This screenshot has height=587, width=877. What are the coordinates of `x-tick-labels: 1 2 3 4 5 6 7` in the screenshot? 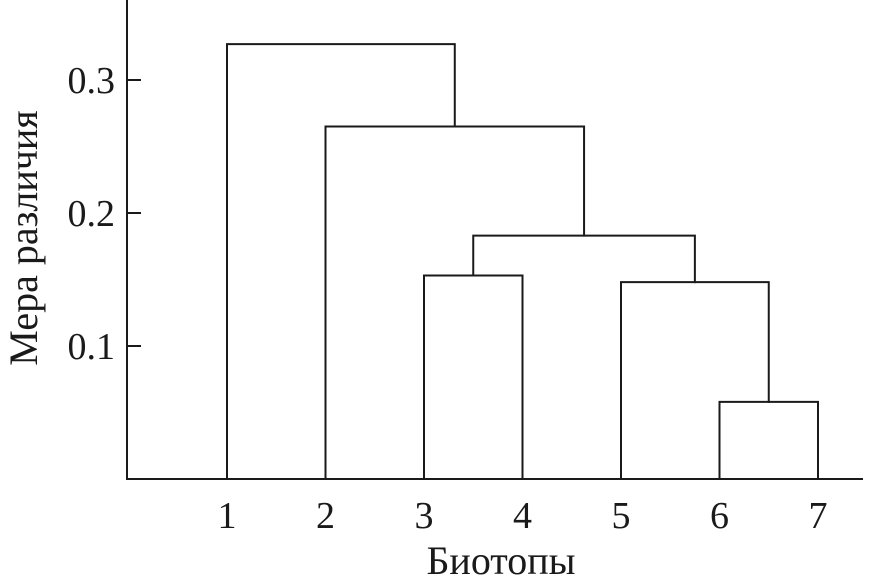 It's located at (523, 516).